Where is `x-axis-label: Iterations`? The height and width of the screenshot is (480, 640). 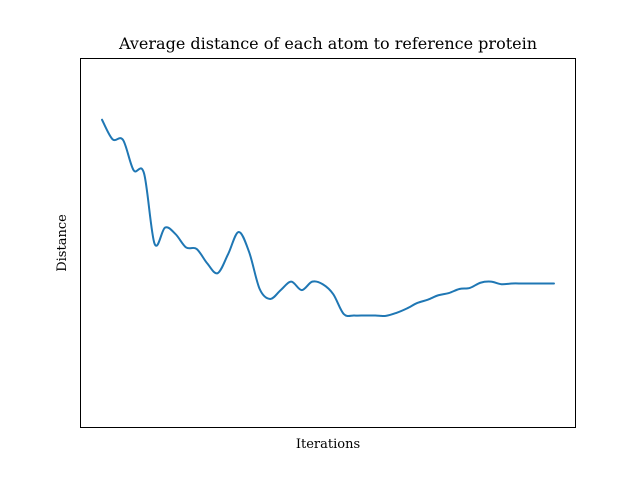 x-axis-label: Iterations is located at coordinates (328, 444).